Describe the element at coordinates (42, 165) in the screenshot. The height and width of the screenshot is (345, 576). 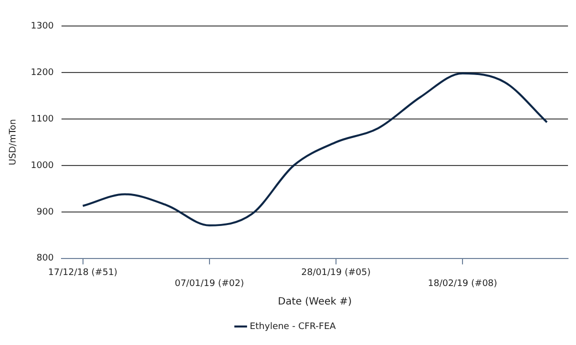
I see `y-tick-label: 1000` at that location.